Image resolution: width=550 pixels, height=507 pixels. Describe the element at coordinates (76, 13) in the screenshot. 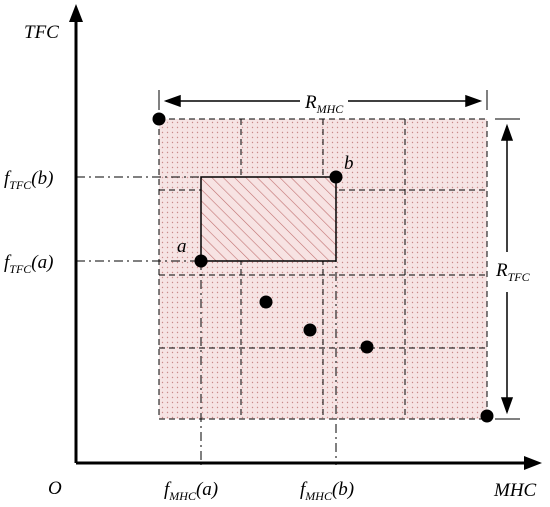

I see `y-axis-arrowhead` at that location.